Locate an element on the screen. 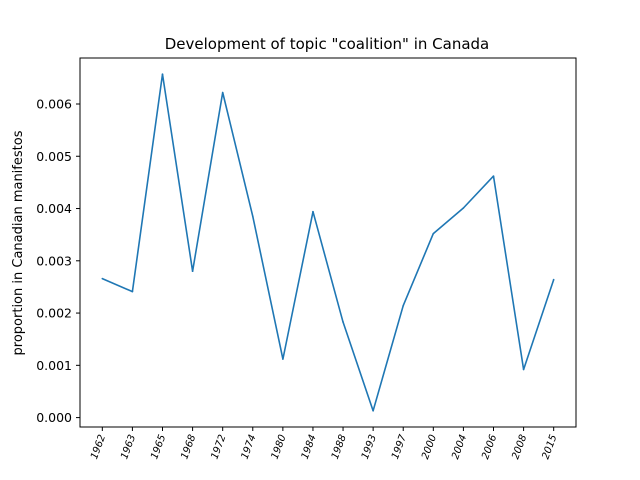  x-tick-label: 2008 is located at coordinates (519, 447).